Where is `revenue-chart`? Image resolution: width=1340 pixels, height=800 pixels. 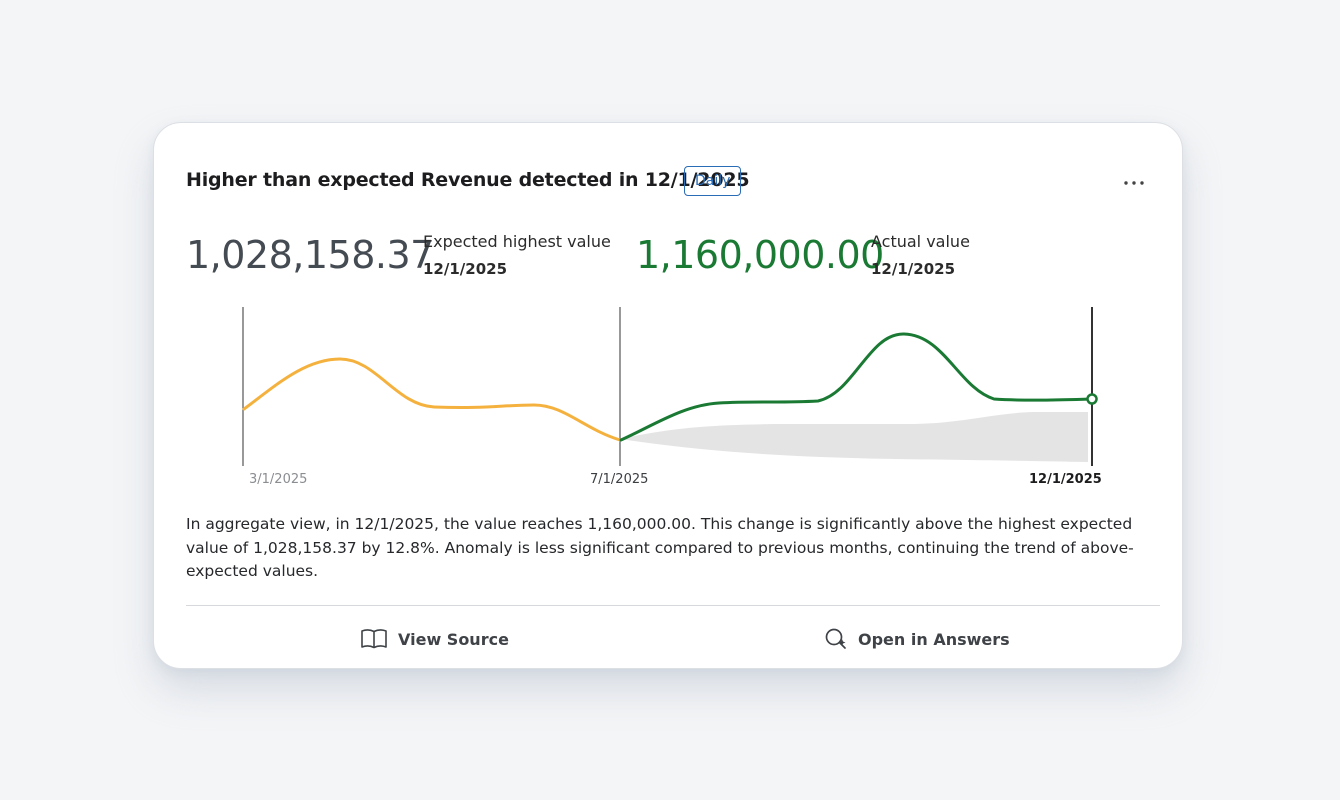 revenue-chart is located at coordinates (670, 386).